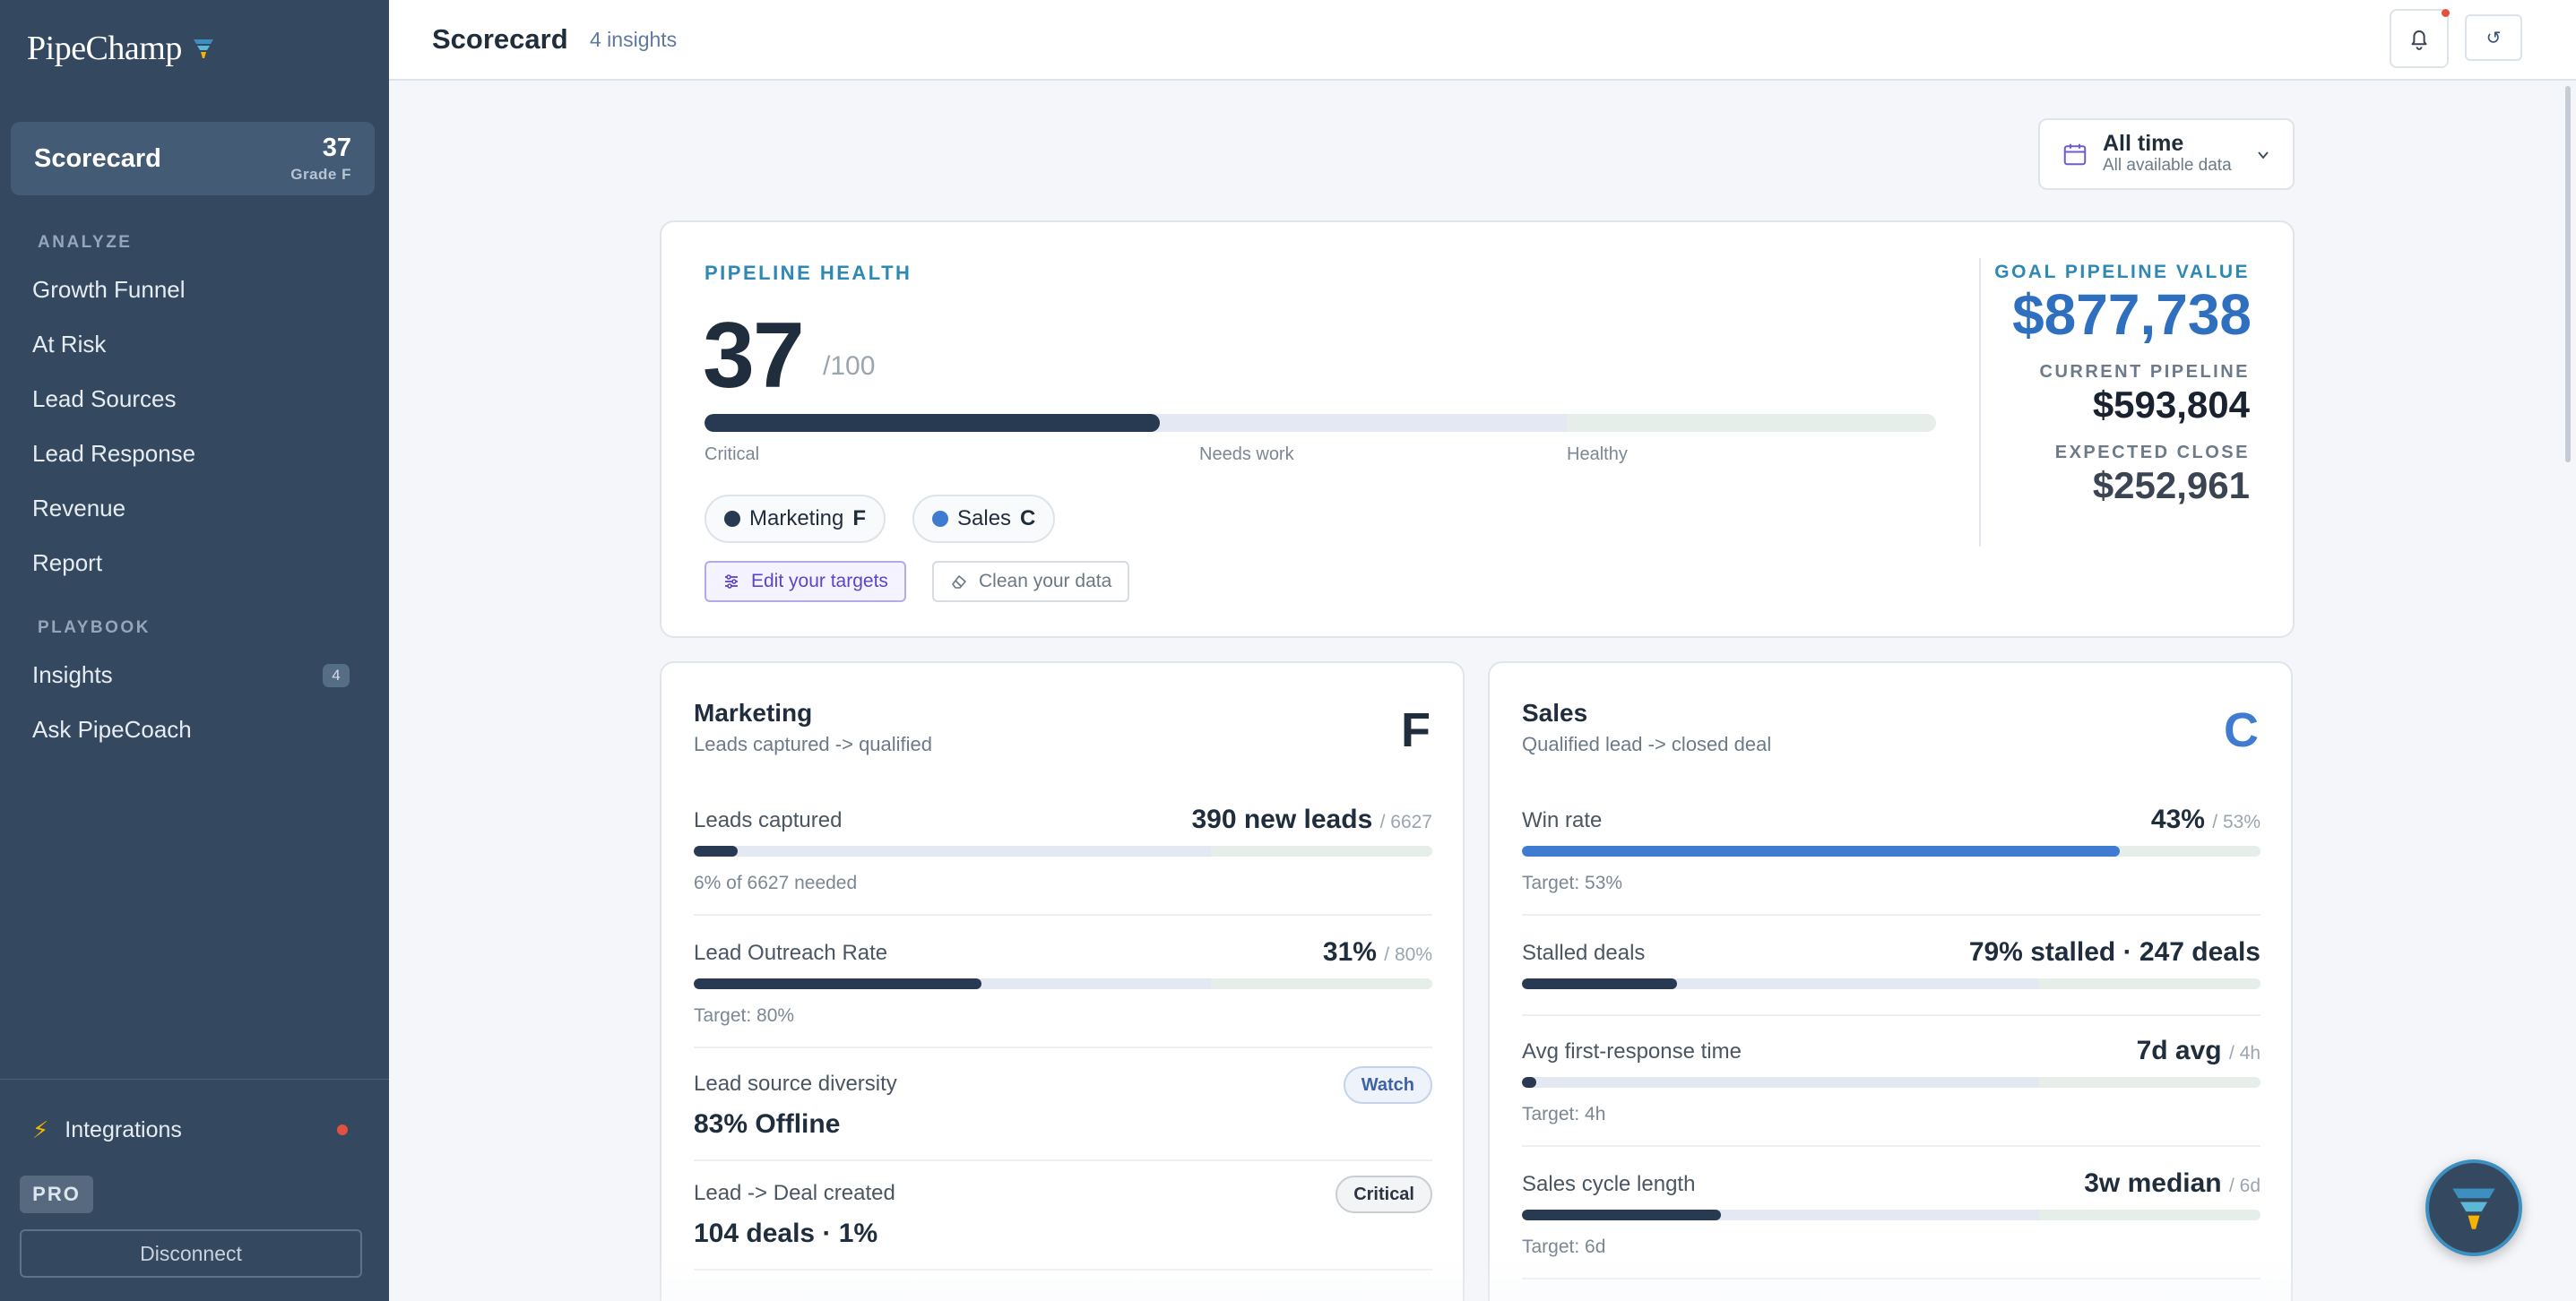  Describe the element at coordinates (2179, 1050) in the screenshot. I see `metric-value-text: 7d avg` at that location.